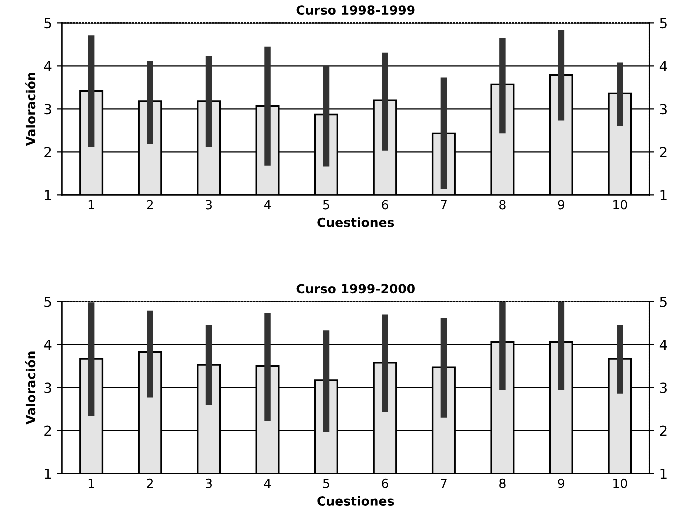 Image resolution: width=691 pixels, height=515 pixels. Describe the element at coordinates (355, 289) in the screenshot. I see `chart-title: Curso 1999-2000` at that location.